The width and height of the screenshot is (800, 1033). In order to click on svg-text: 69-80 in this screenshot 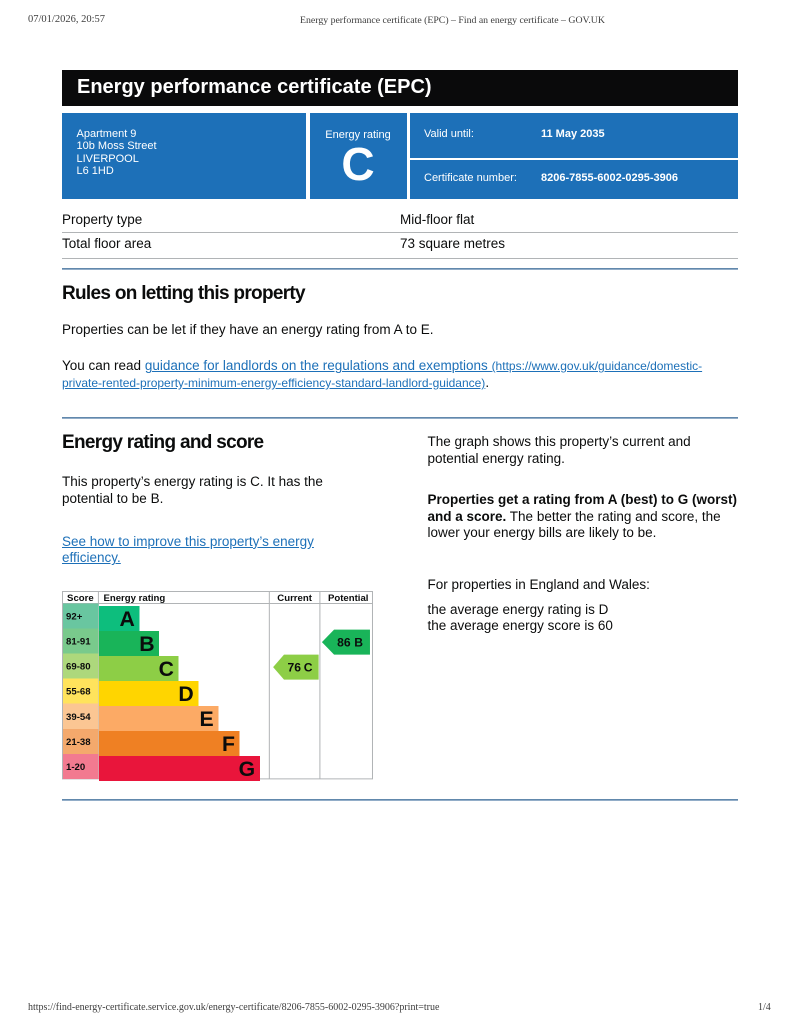, I will do `click(78, 667)`.